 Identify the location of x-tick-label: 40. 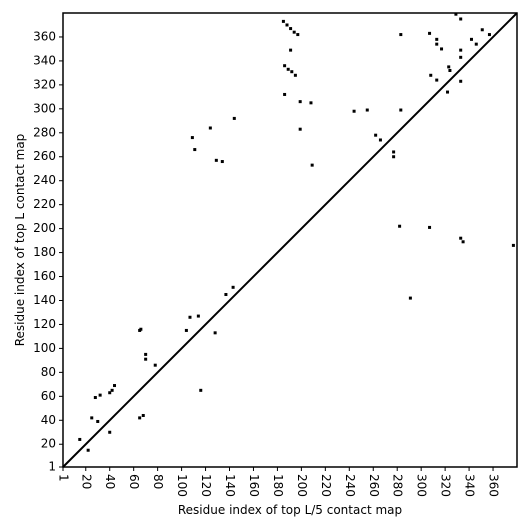
(110, 481).